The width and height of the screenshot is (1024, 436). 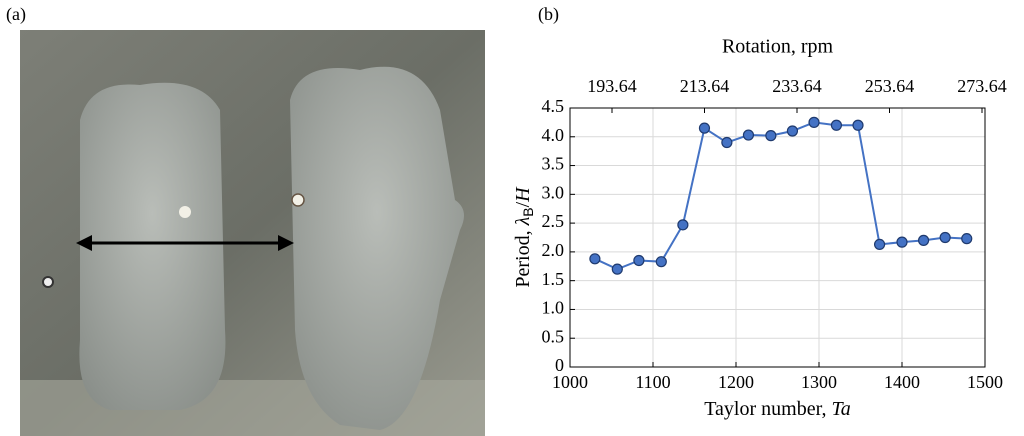 I want to click on x-tick-label: 1500, so click(x=985, y=382).